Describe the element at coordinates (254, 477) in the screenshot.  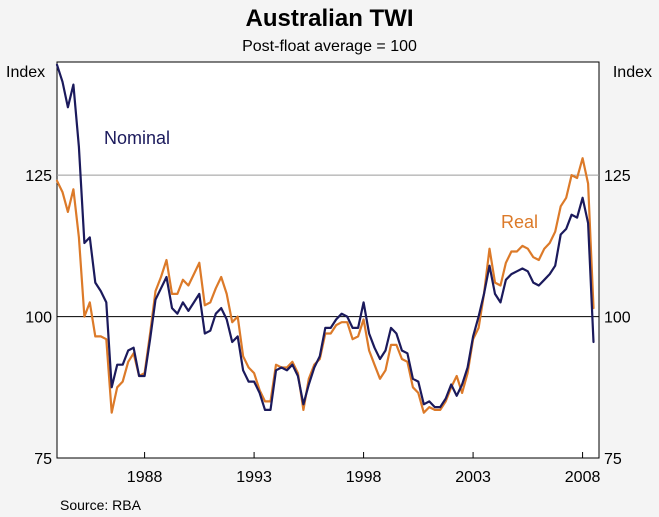
I see `x-tick-label-1993: 1993` at that location.